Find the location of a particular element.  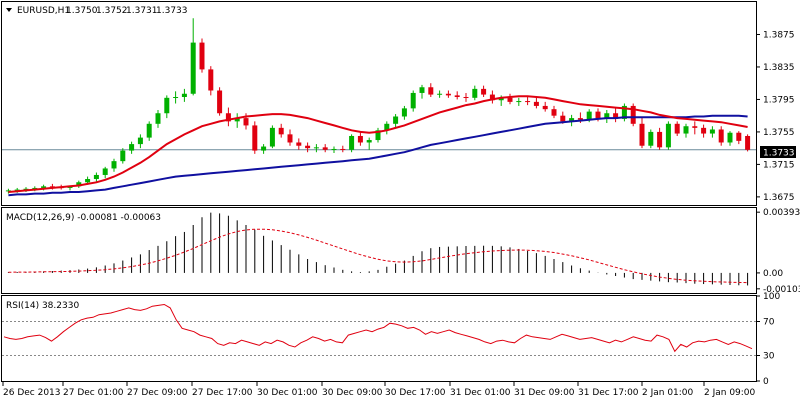

x-tick-label: 31 Dec 17:00 is located at coordinates (608, 393).